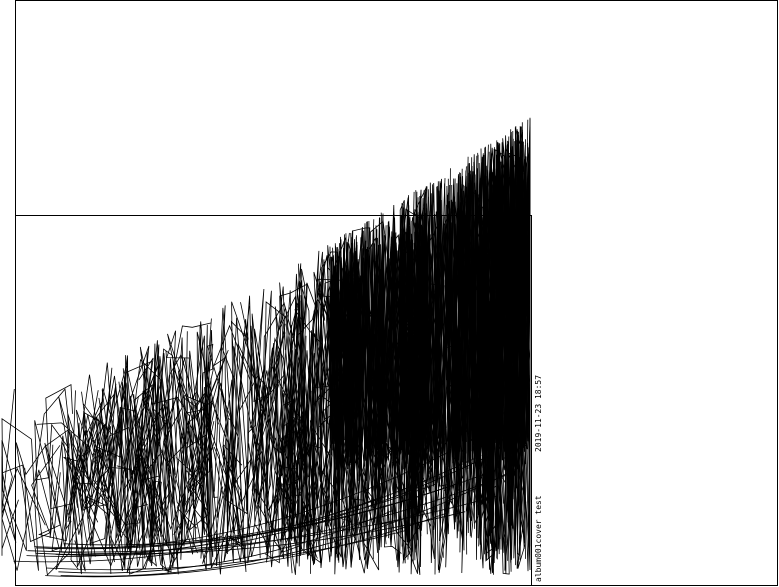  I want to click on stamp-timestamp: 2019-11-23 18:57, so click(538, 413).